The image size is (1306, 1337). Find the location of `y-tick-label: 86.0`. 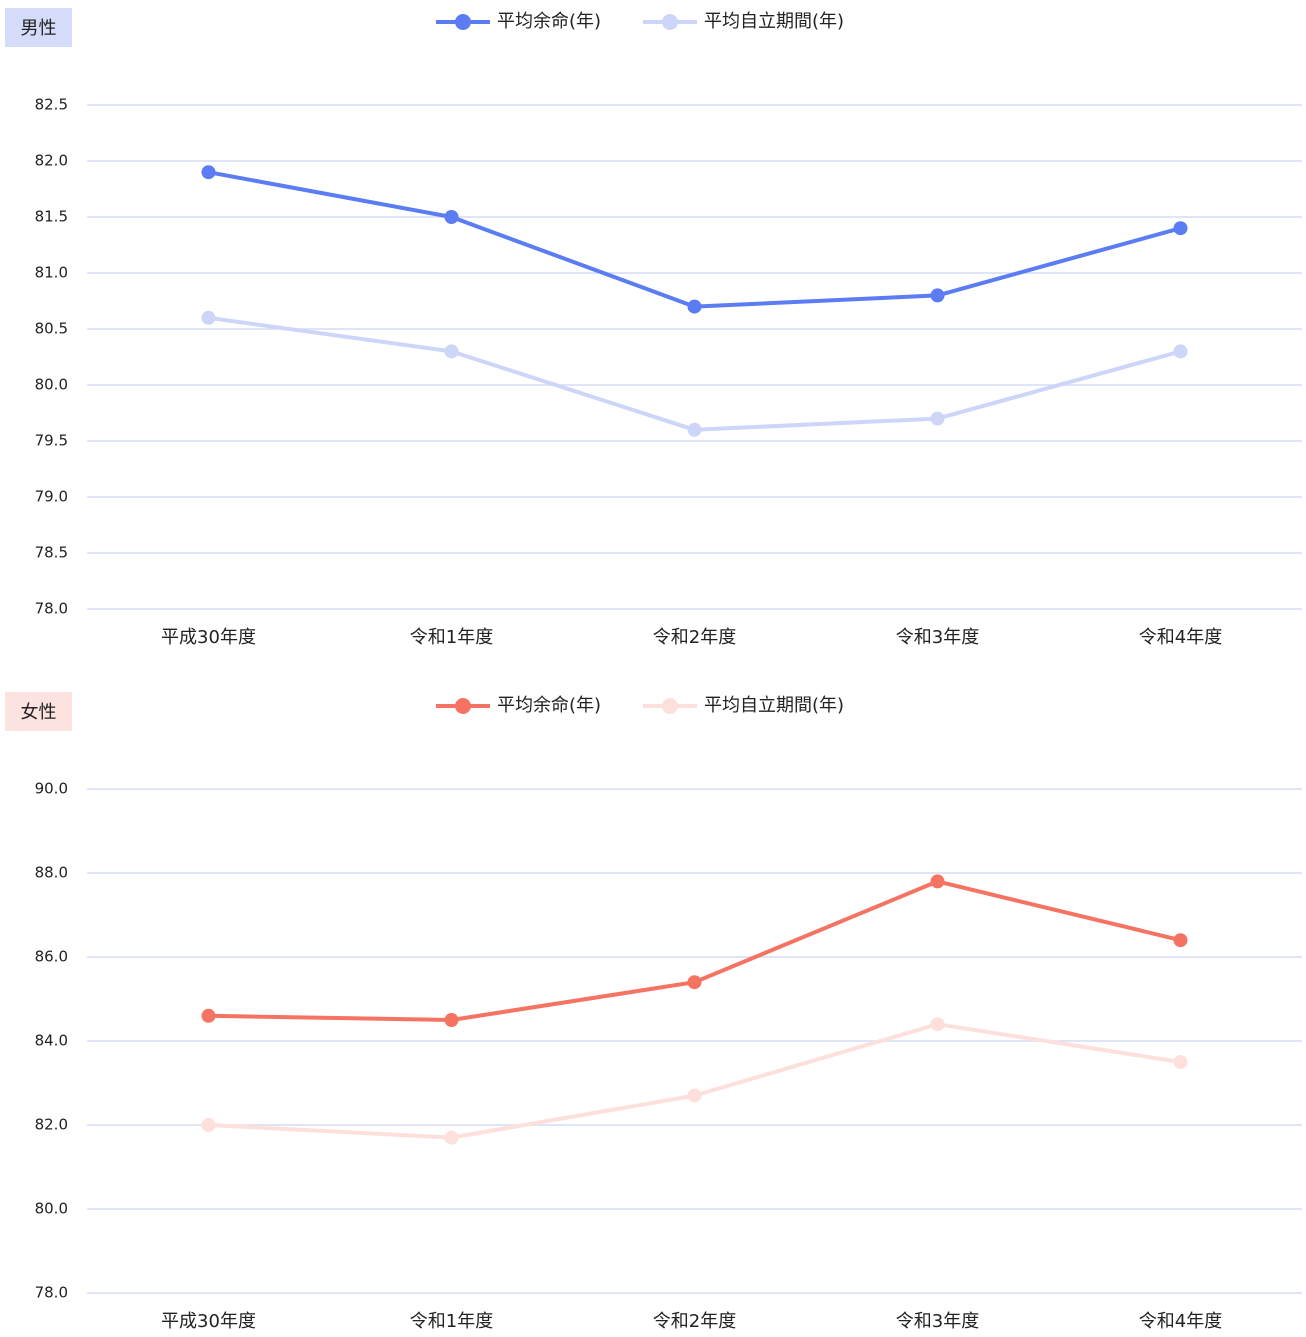

y-tick-label: 86.0 is located at coordinates (51, 957).